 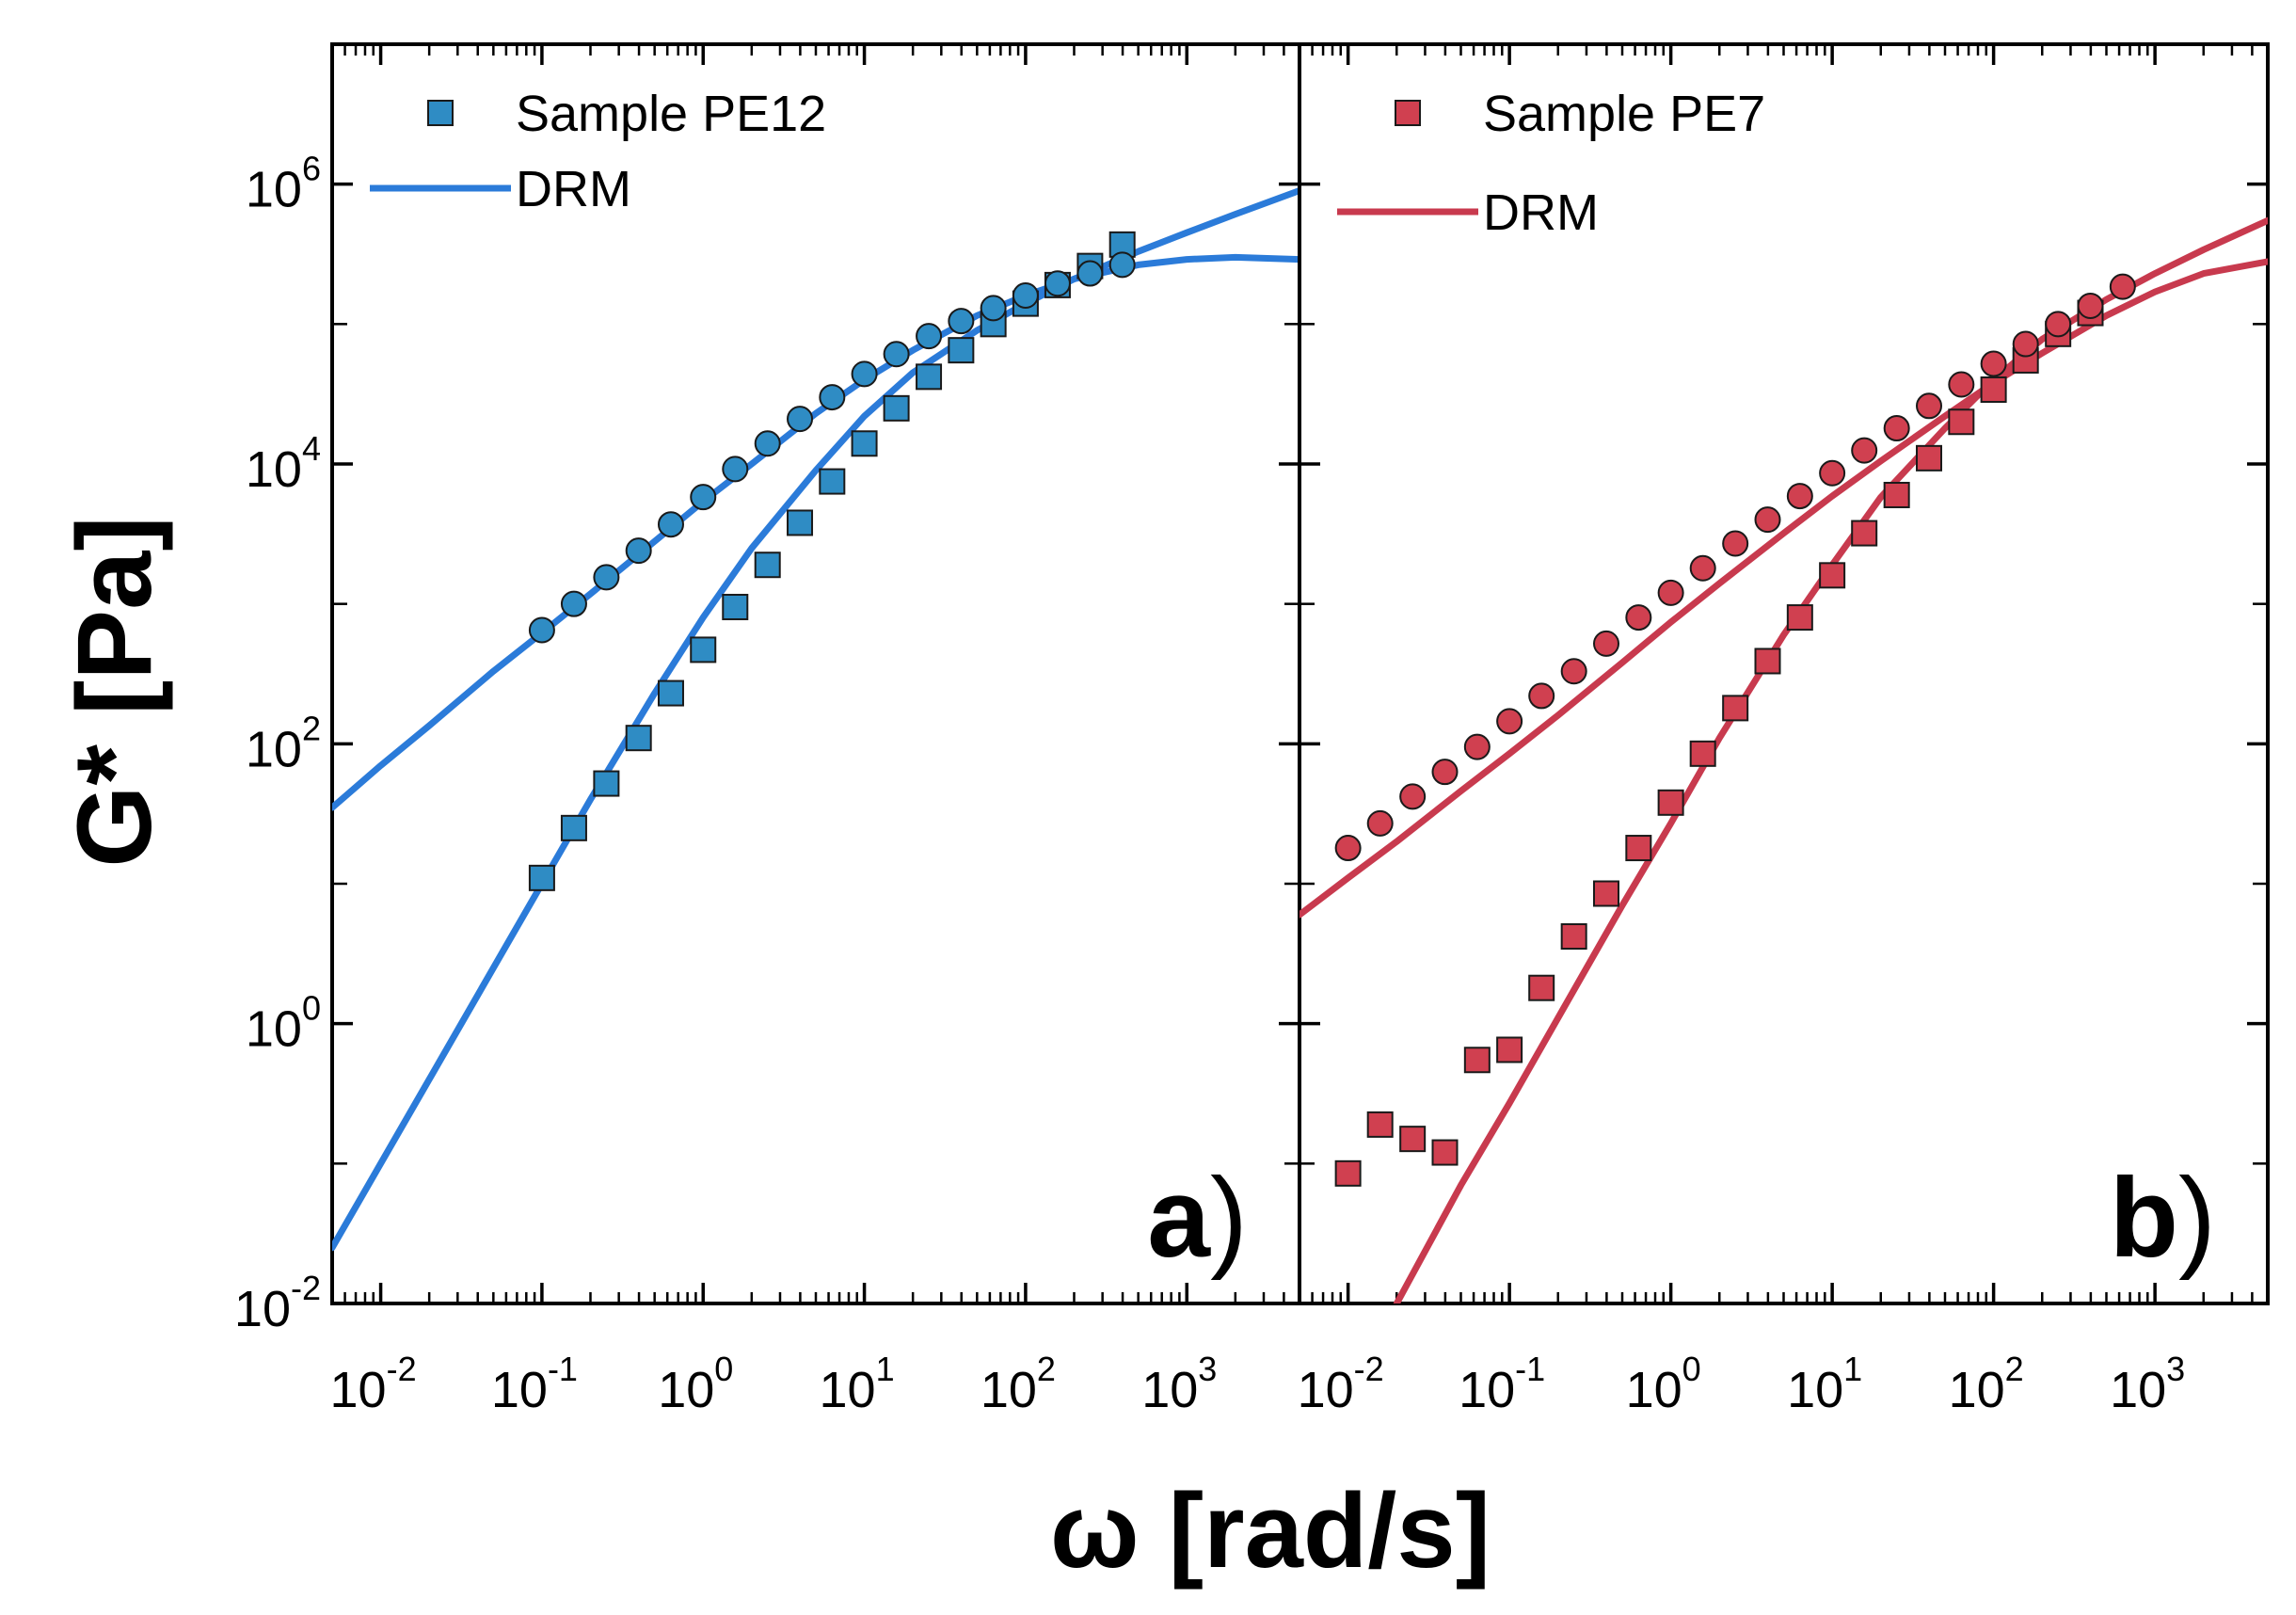 What do you see at coordinates (2163, 1218) in the screenshot?
I see `panel-label: b)` at bounding box center [2163, 1218].